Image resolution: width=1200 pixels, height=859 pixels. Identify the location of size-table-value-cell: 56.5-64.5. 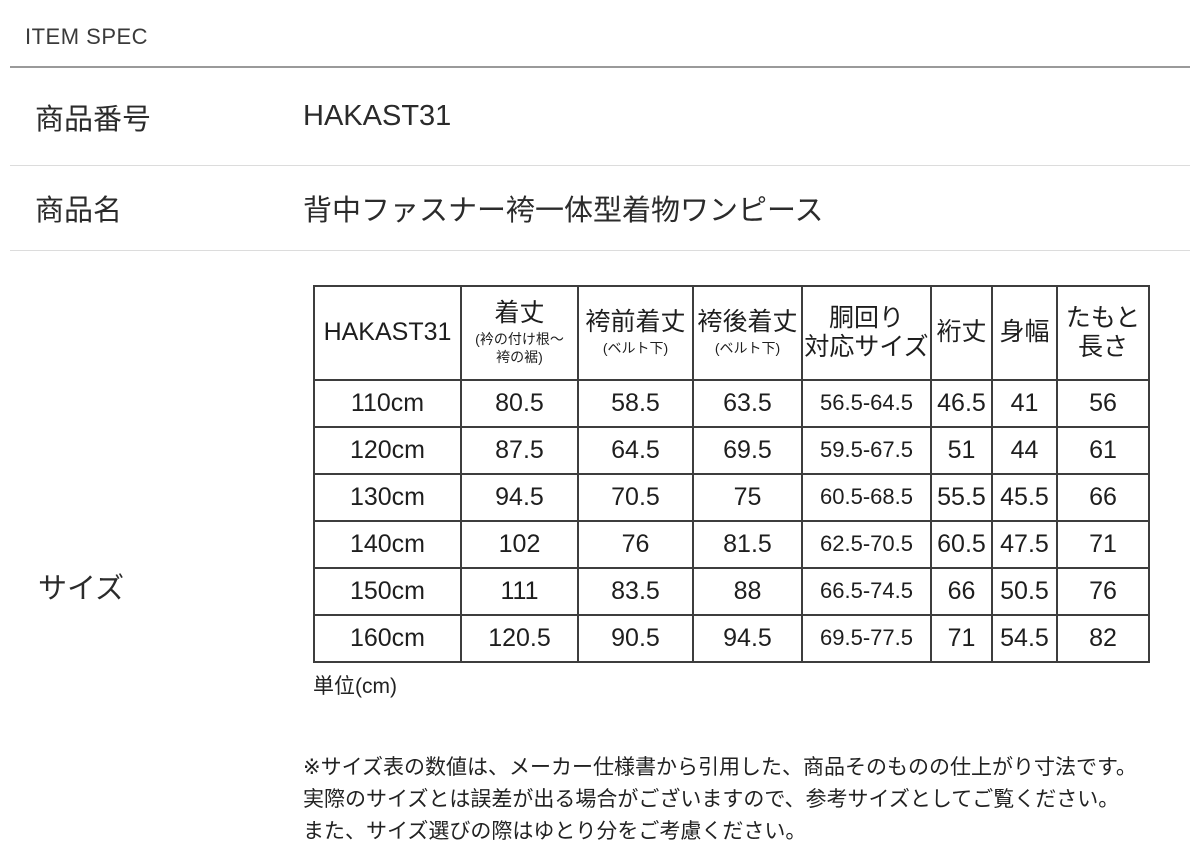
(866, 403).